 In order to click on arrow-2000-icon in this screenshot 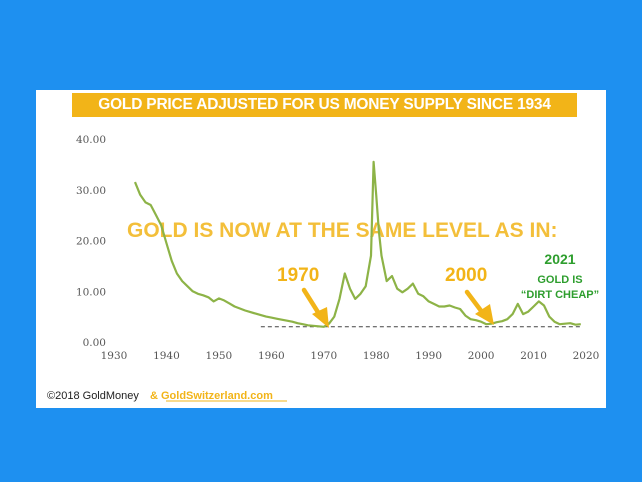, I will do `click(479, 307)`.